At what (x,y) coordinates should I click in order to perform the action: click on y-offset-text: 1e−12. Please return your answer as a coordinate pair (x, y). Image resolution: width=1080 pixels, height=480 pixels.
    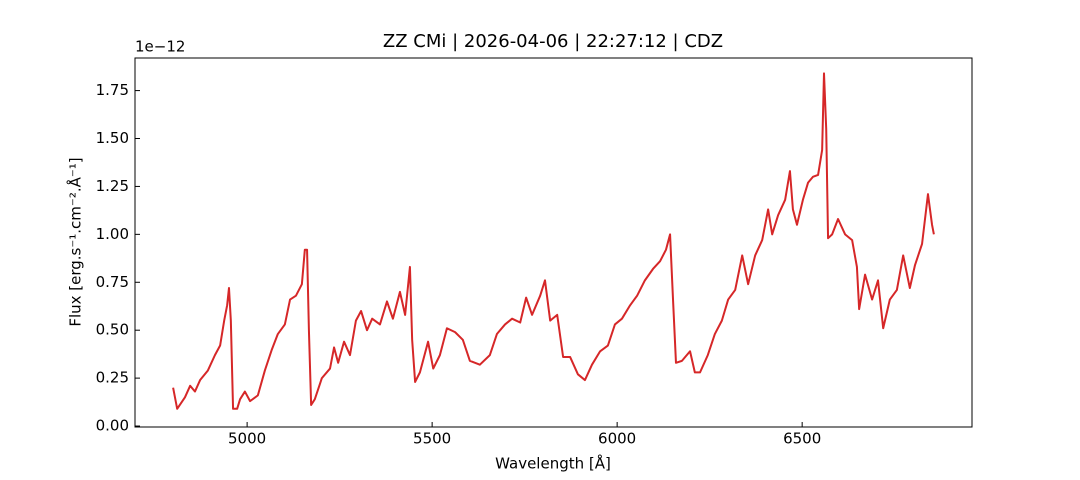
    Looking at the image, I should click on (160, 47).